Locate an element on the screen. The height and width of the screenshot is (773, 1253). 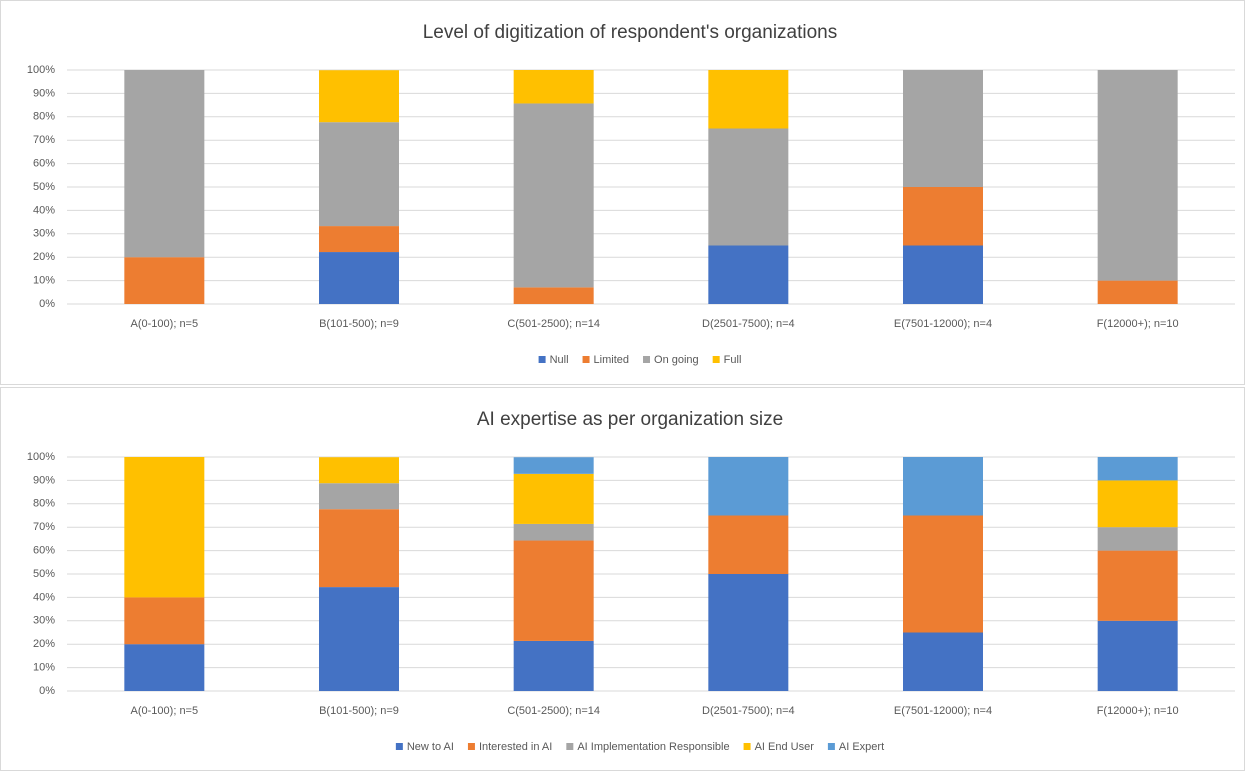
chart-title: AI expertise as per organization size is located at coordinates (630, 419).